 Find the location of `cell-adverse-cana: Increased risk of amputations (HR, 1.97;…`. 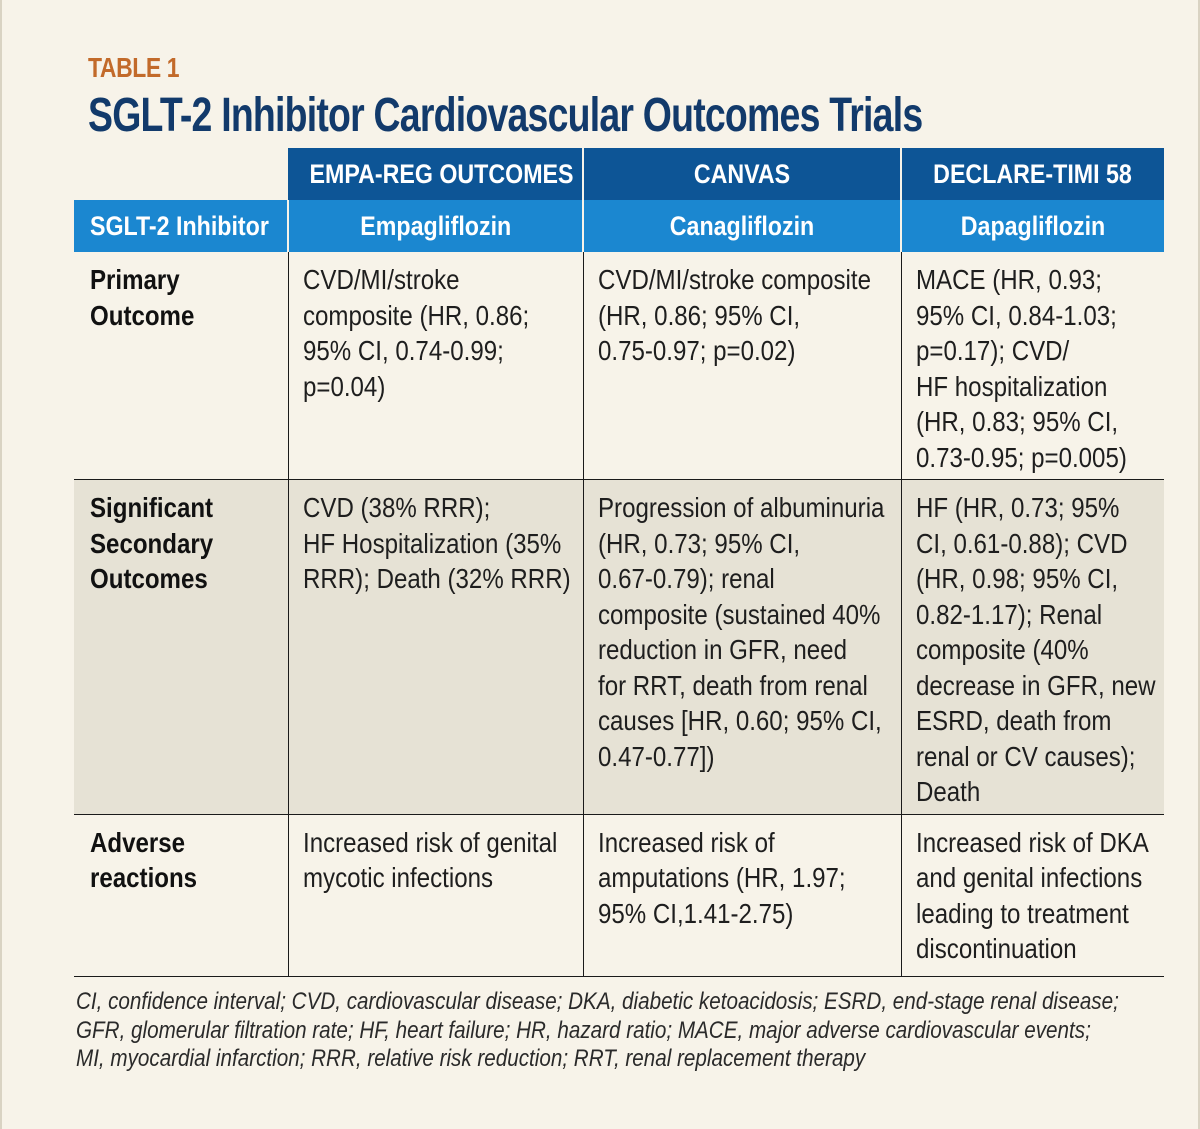

cell-adverse-cana: Increased risk of amputations (HR, 1.97;… is located at coordinates (741, 895).